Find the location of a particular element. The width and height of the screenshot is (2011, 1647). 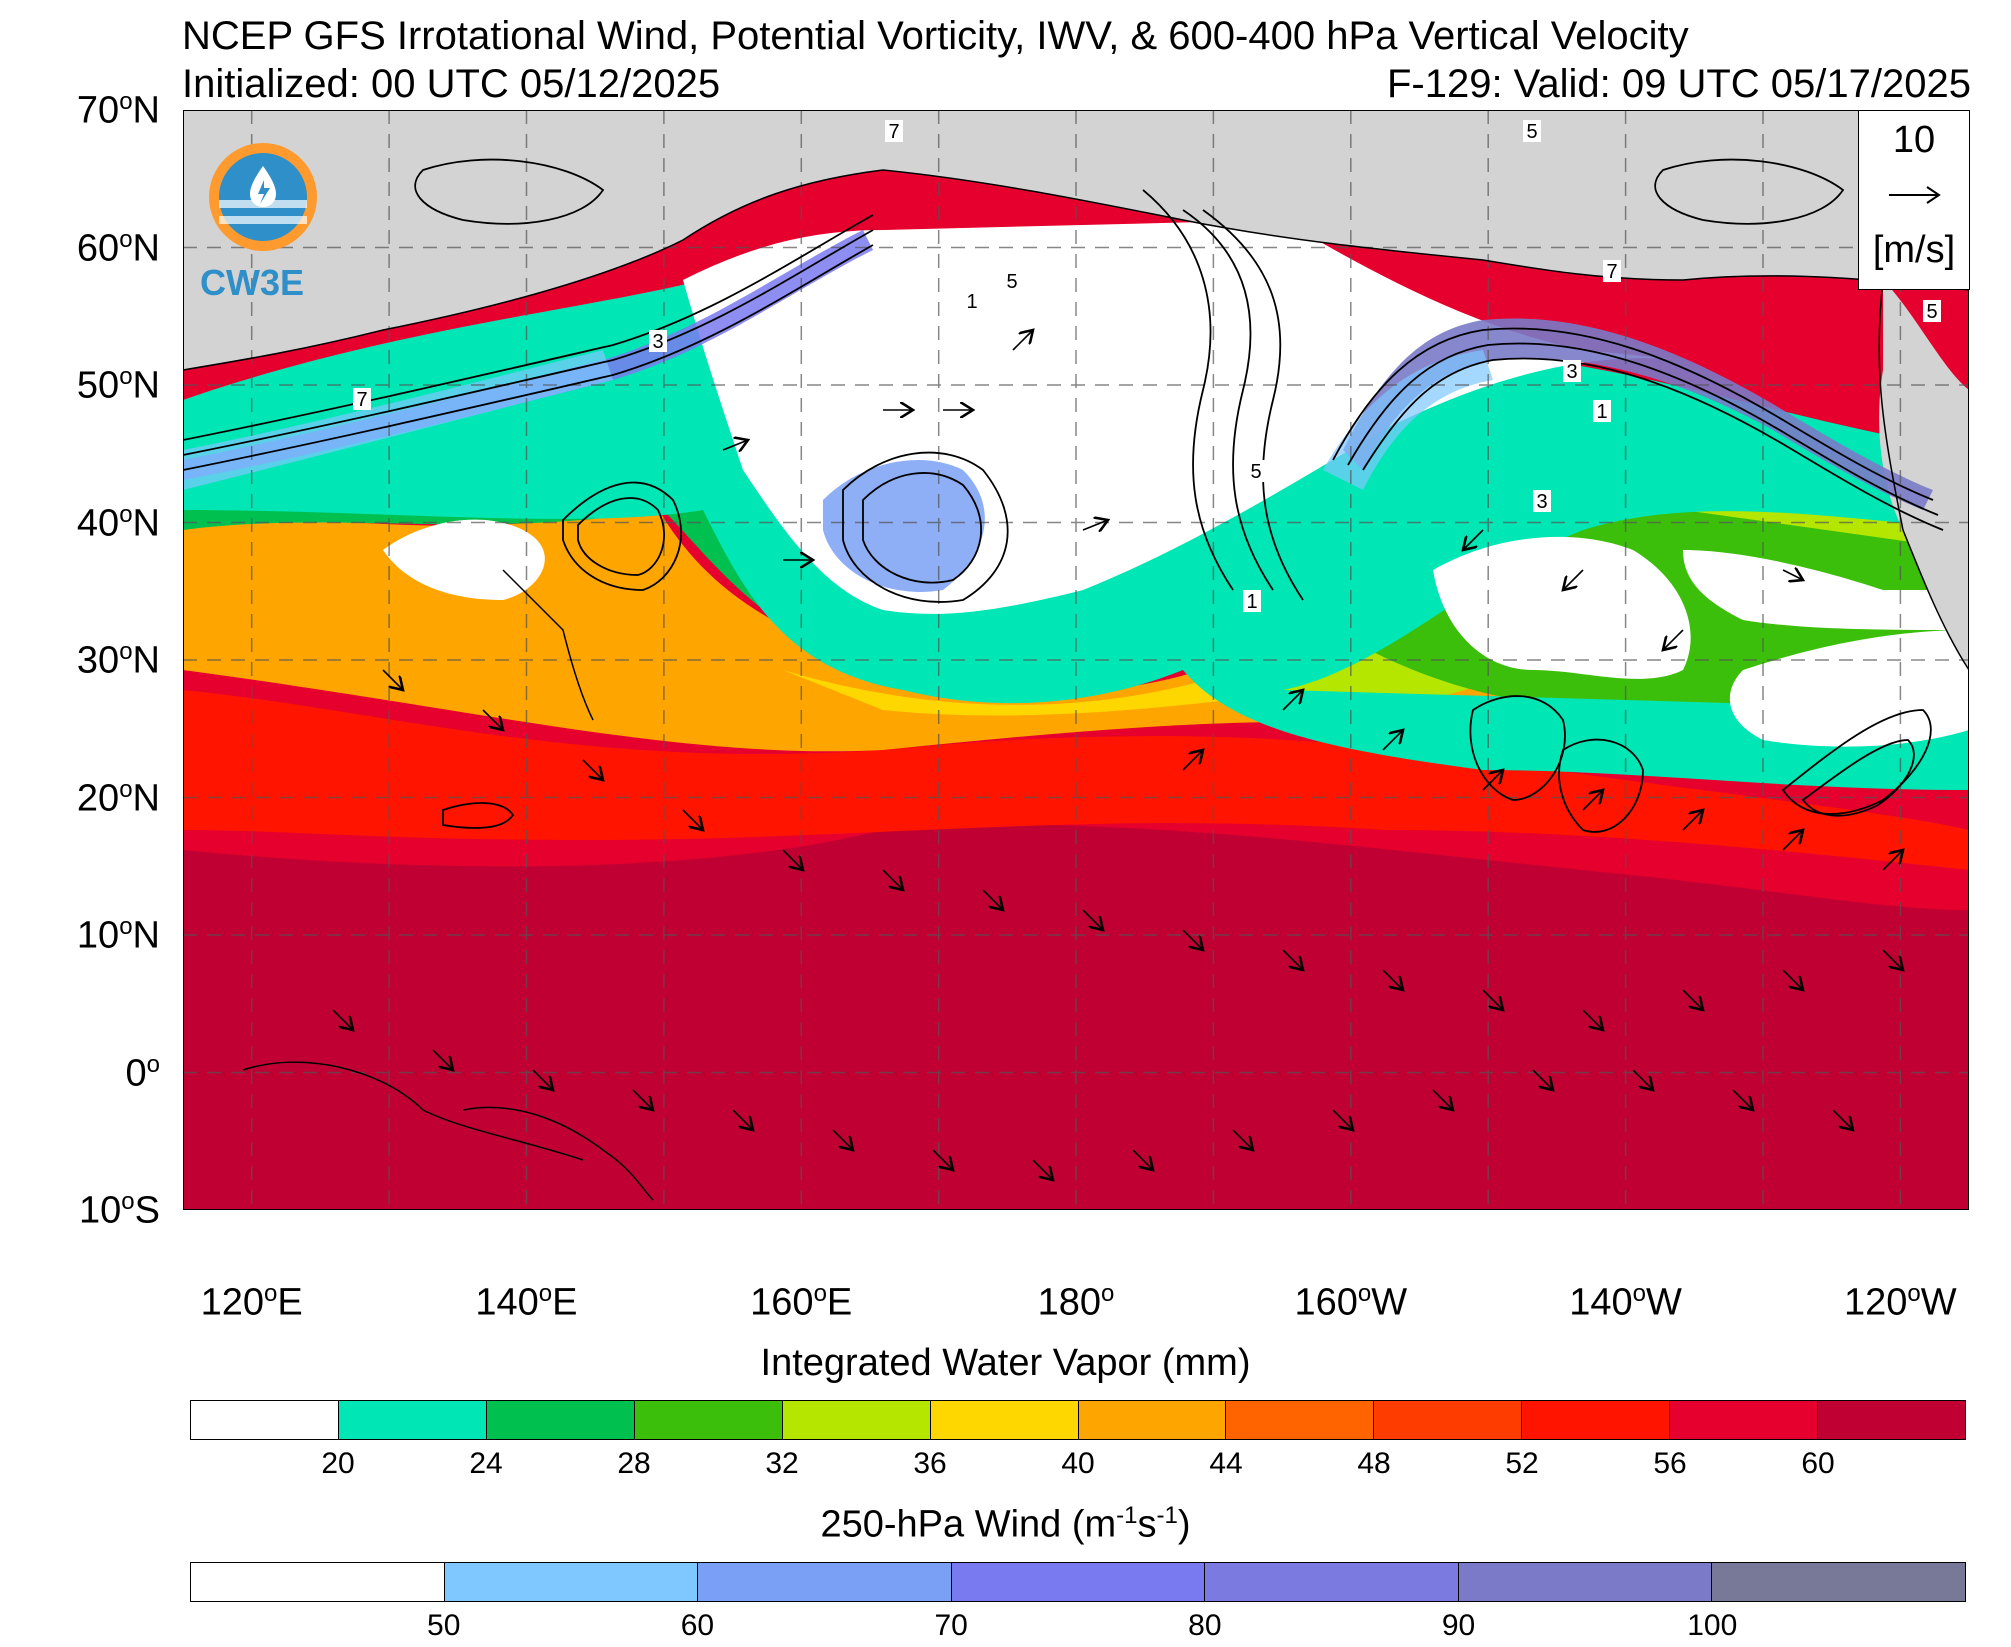

wind-colorbar-title: 250-hPa Wind (m-1s-1) is located at coordinates (1005, 1524).